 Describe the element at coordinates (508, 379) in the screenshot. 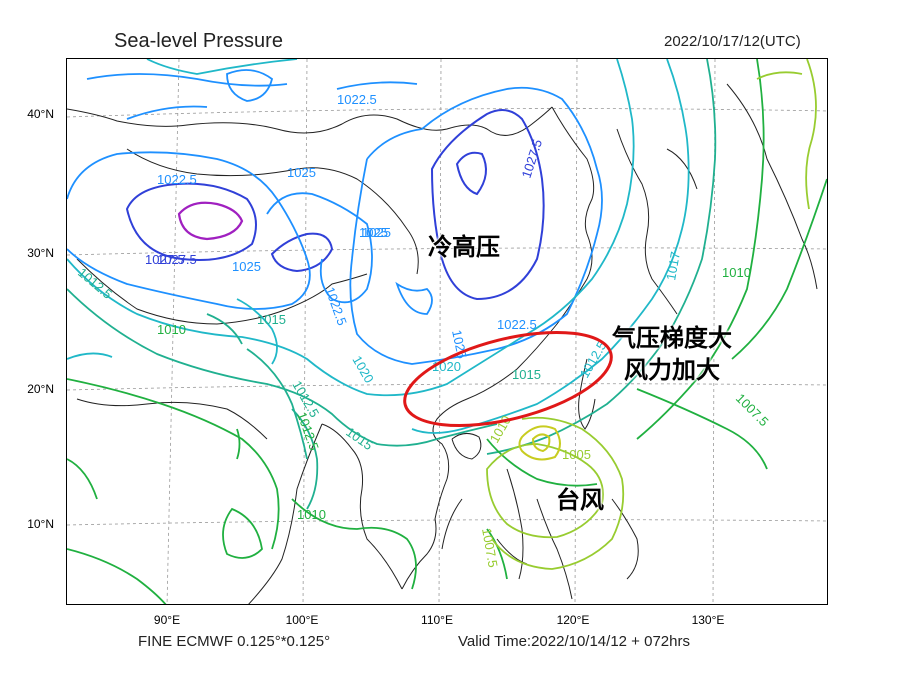

I see `gradient-highlight-ellipse` at that location.